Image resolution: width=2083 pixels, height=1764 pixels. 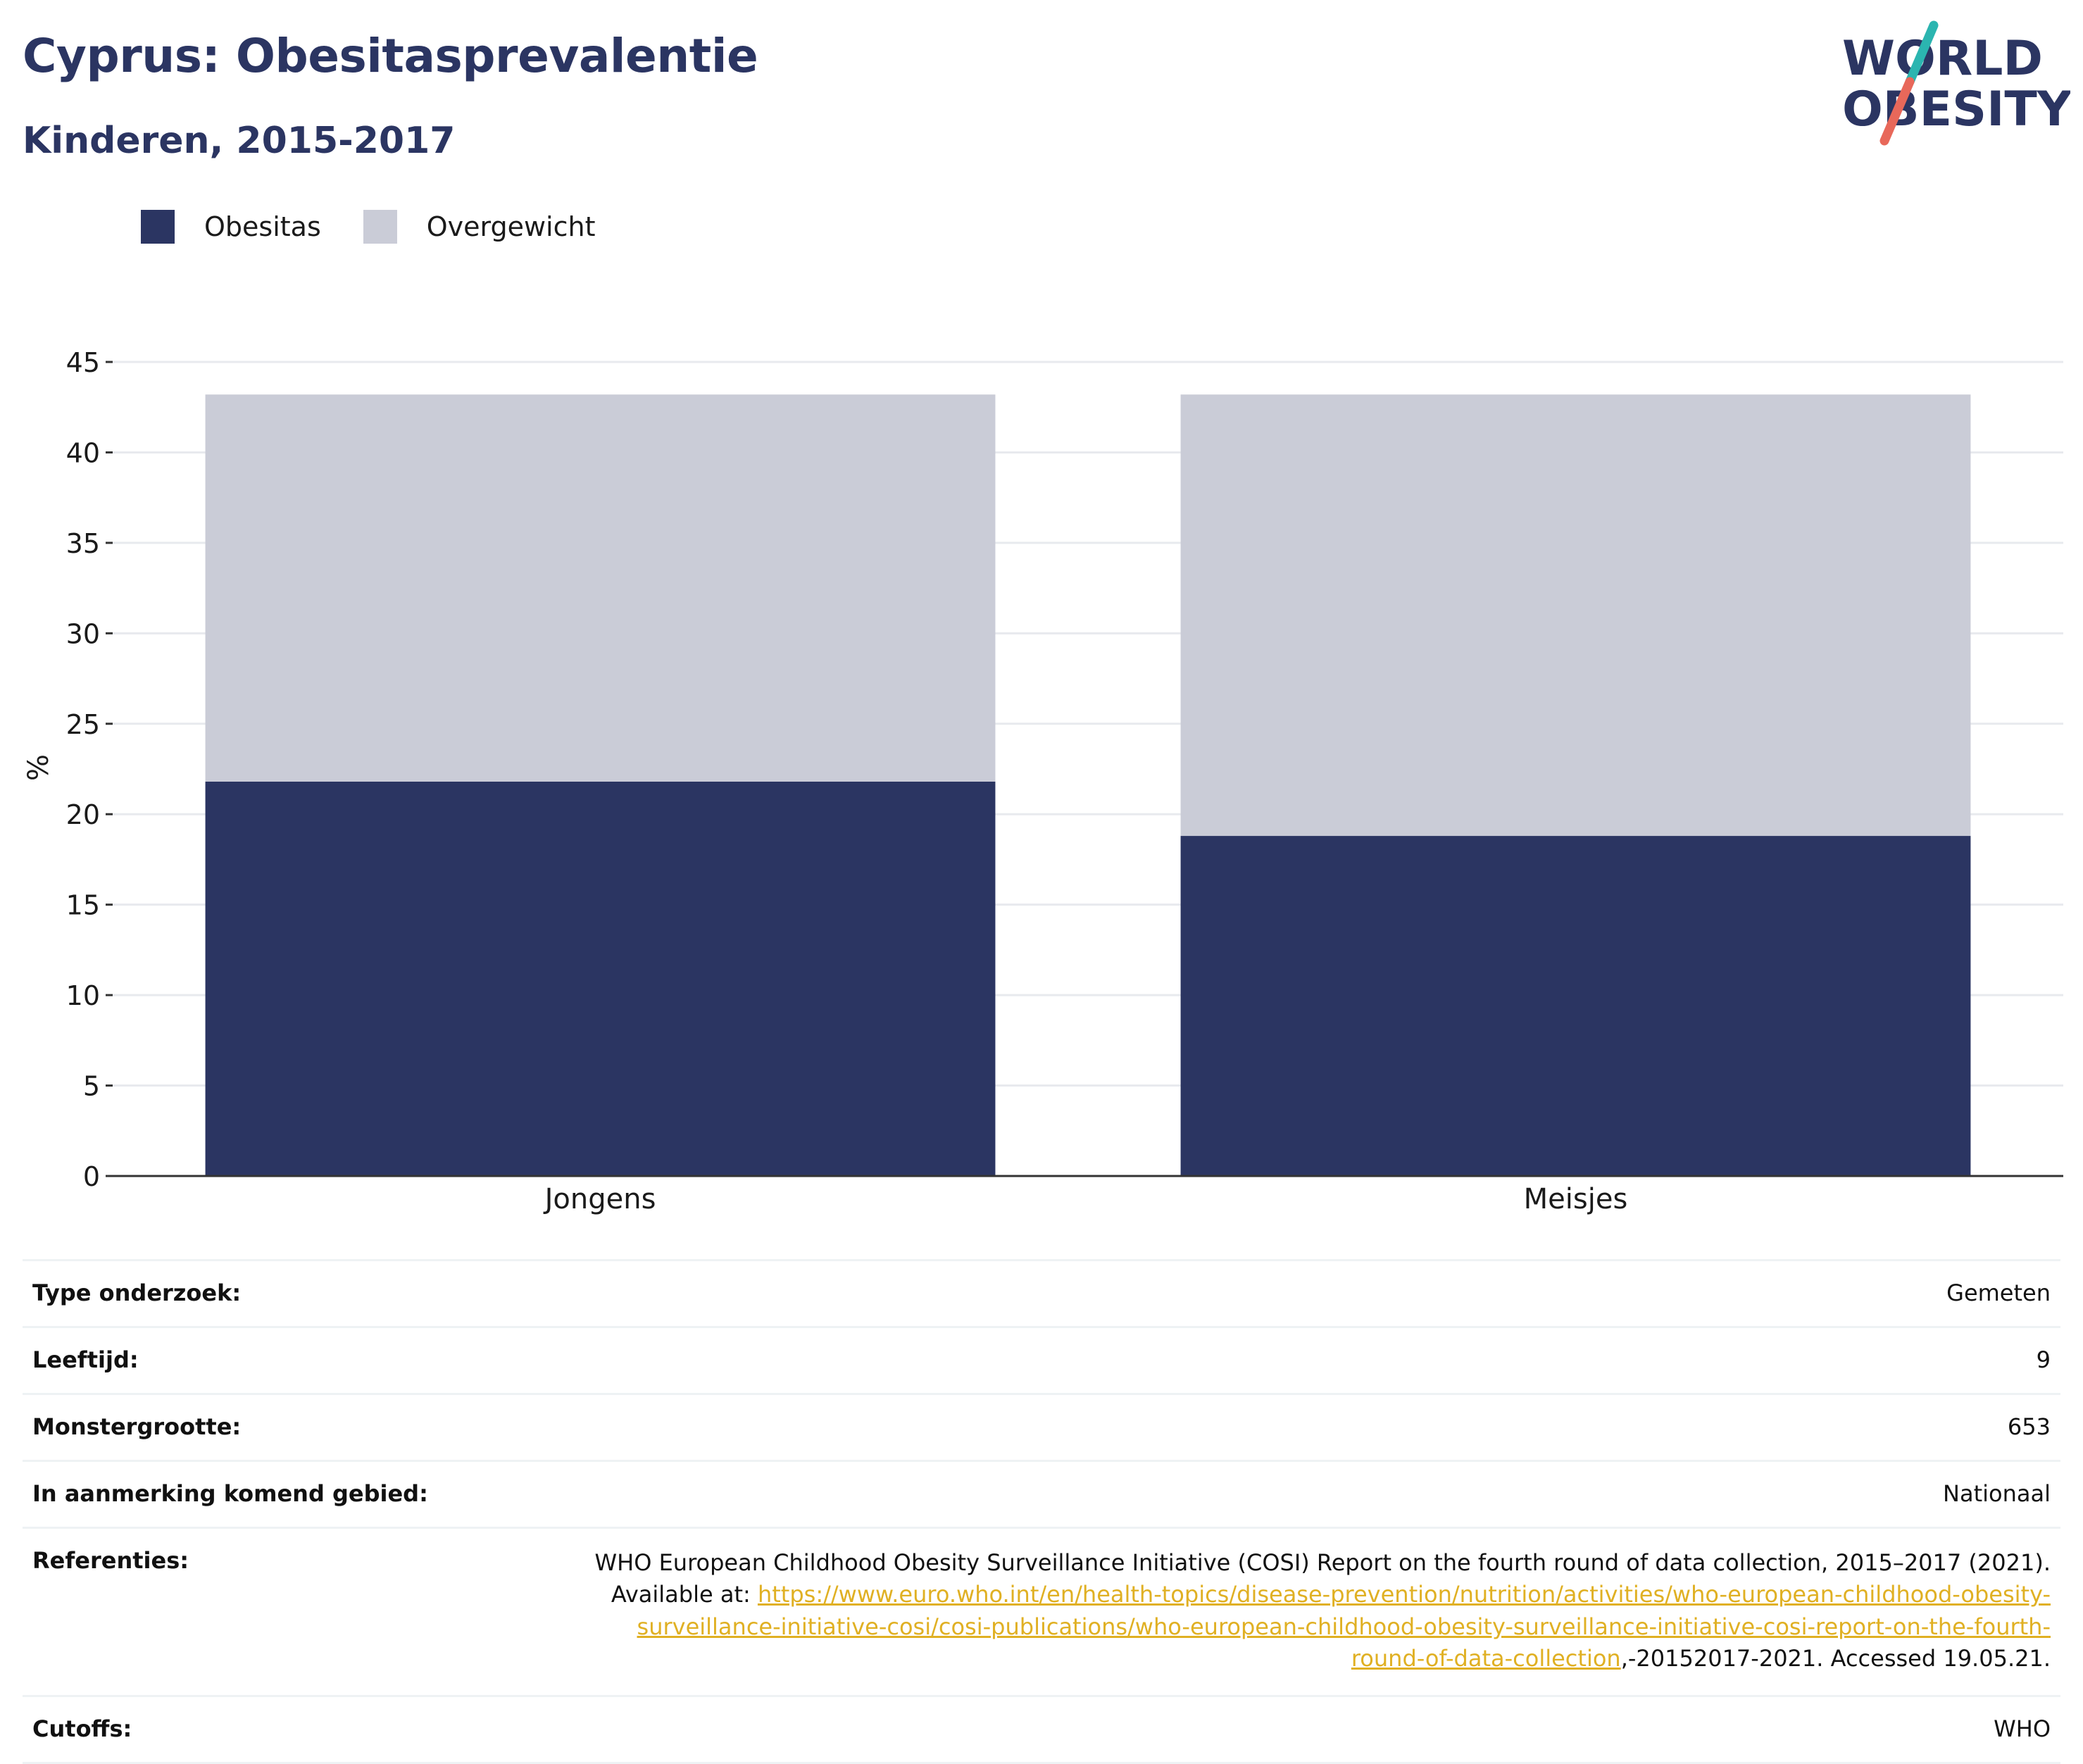 What do you see at coordinates (83, 905) in the screenshot?
I see `y-tick-label: 15` at bounding box center [83, 905].